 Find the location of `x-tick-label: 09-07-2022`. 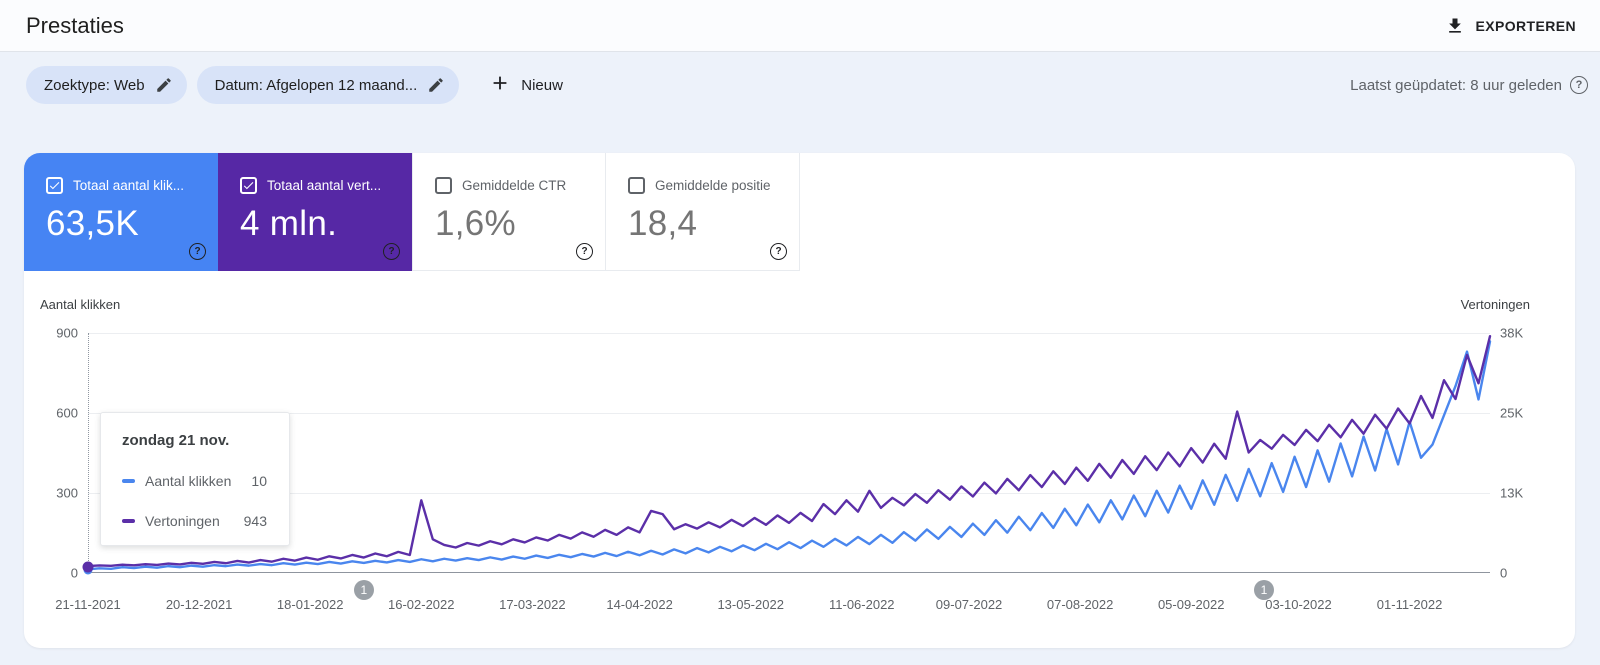

x-tick-label: 09-07-2022 is located at coordinates (969, 604).